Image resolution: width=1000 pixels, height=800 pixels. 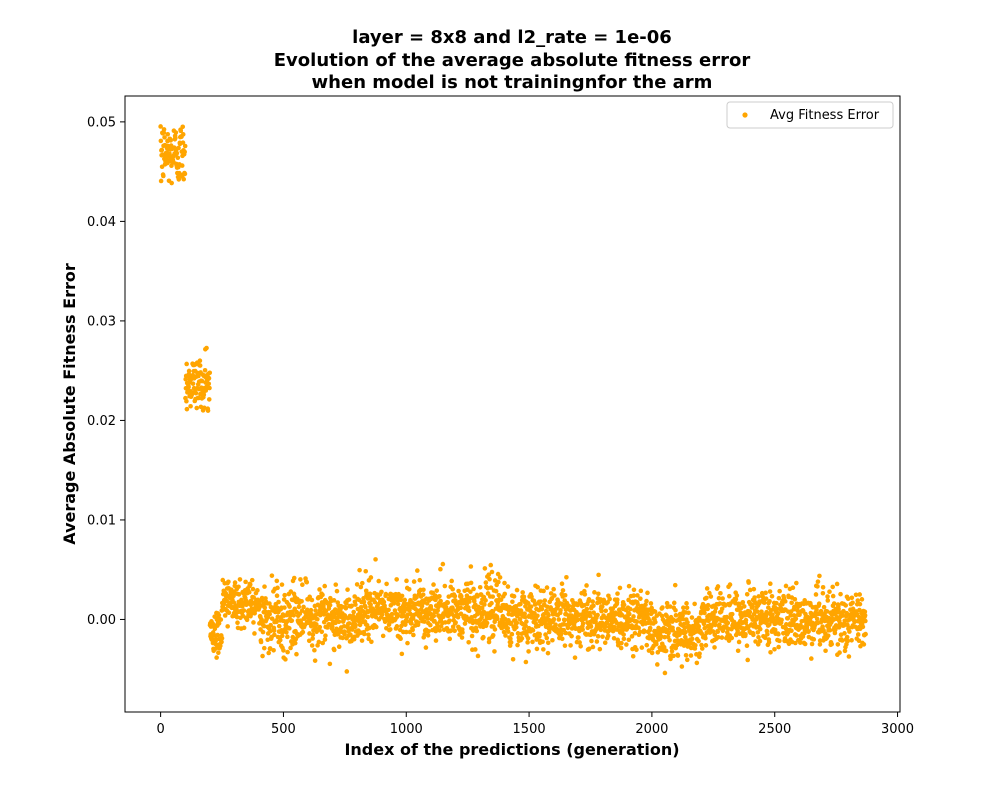 What do you see at coordinates (160, 729) in the screenshot?
I see `x-tick-label: 0` at bounding box center [160, 729].